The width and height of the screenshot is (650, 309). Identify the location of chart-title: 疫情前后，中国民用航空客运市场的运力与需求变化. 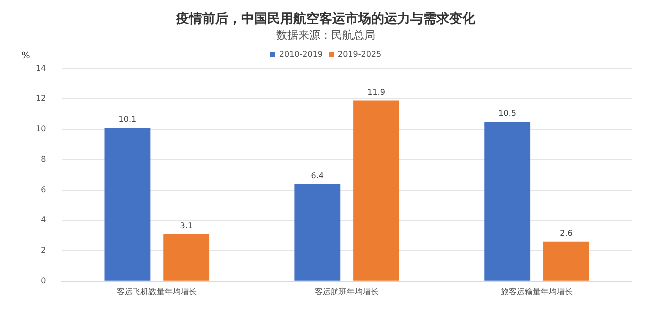
(326, 19).